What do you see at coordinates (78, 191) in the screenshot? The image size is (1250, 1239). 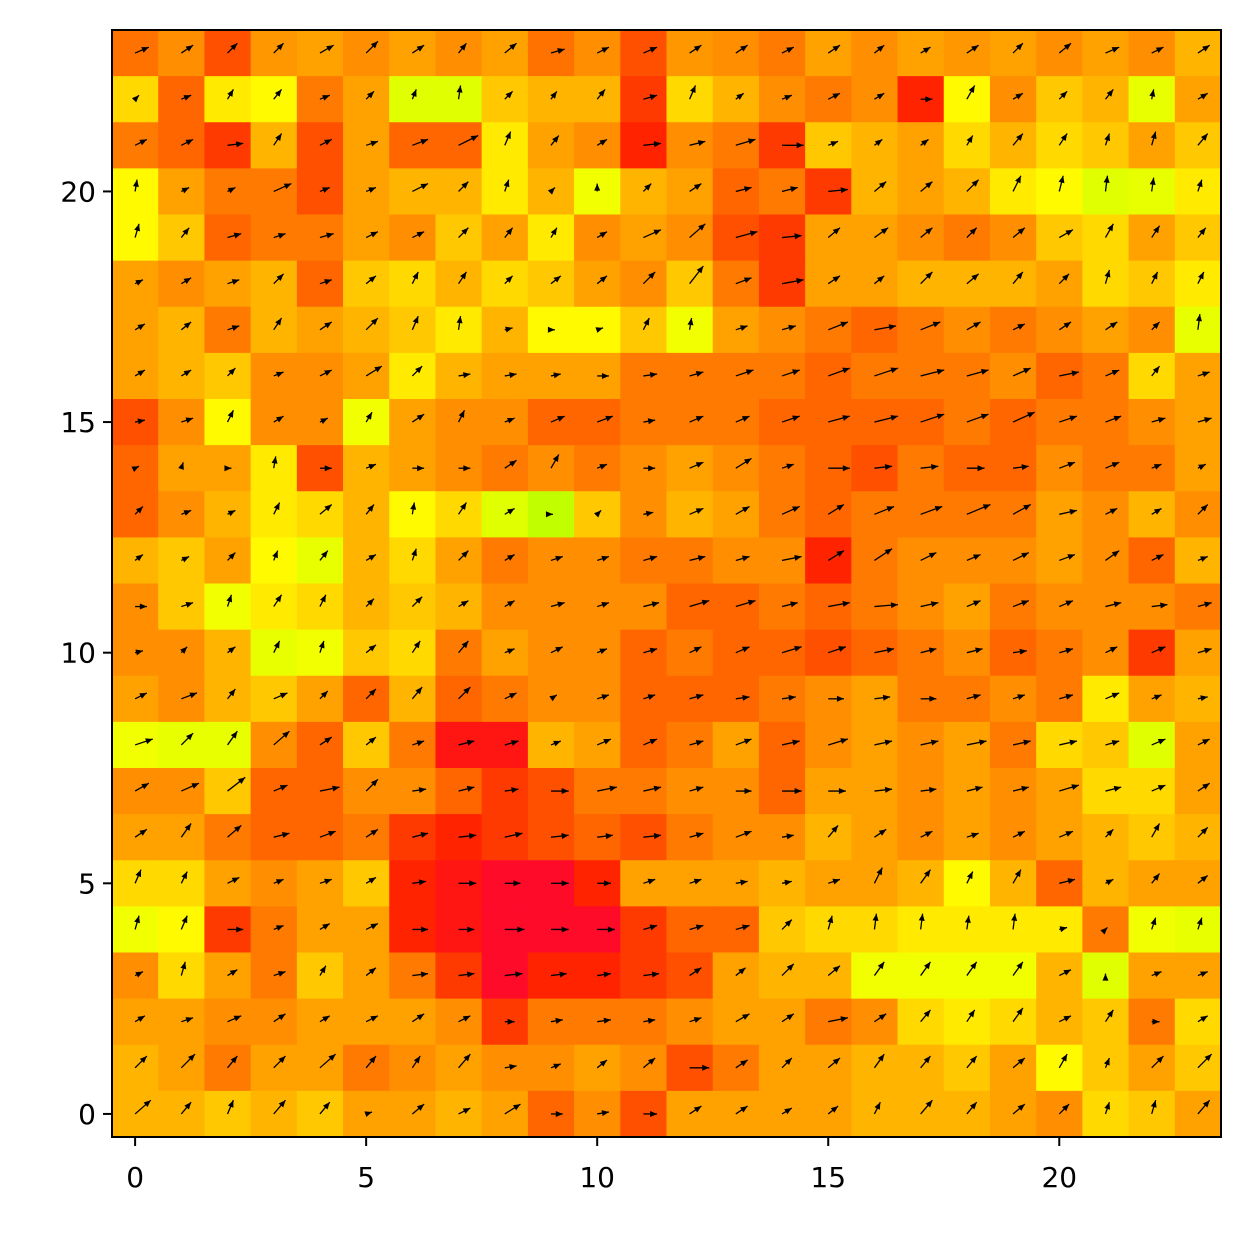 I see `y-tick-label: 20` at bounding box center [78, 191].